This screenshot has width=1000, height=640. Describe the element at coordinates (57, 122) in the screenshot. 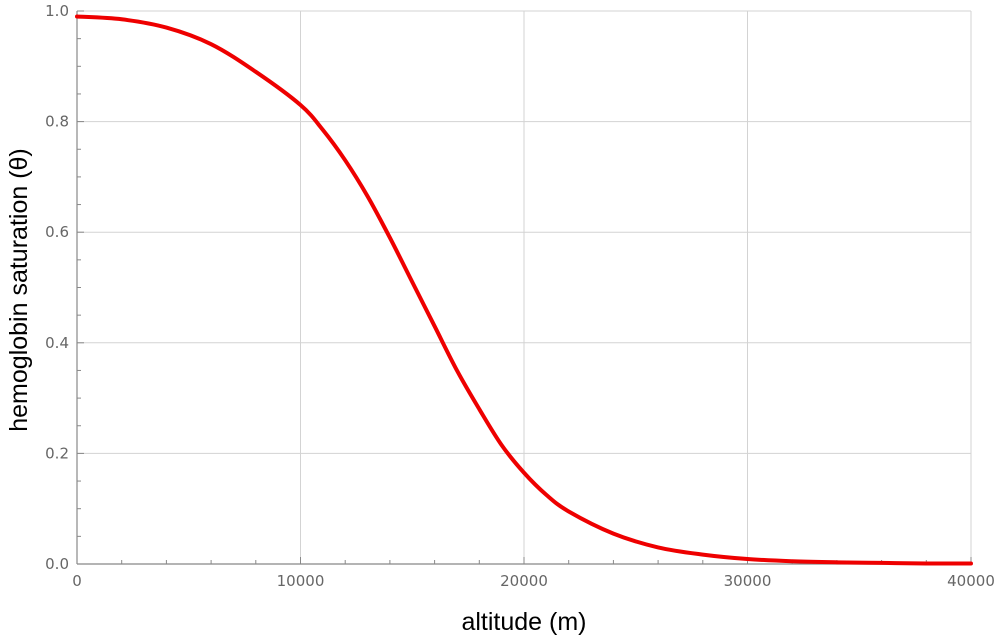

I see `y-tick-label: 0.8` at that location.